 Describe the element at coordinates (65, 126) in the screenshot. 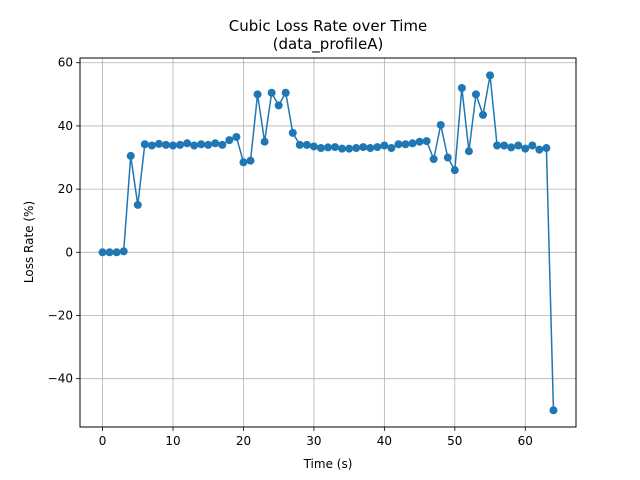

I see `y-tick-label: 40` at that location.